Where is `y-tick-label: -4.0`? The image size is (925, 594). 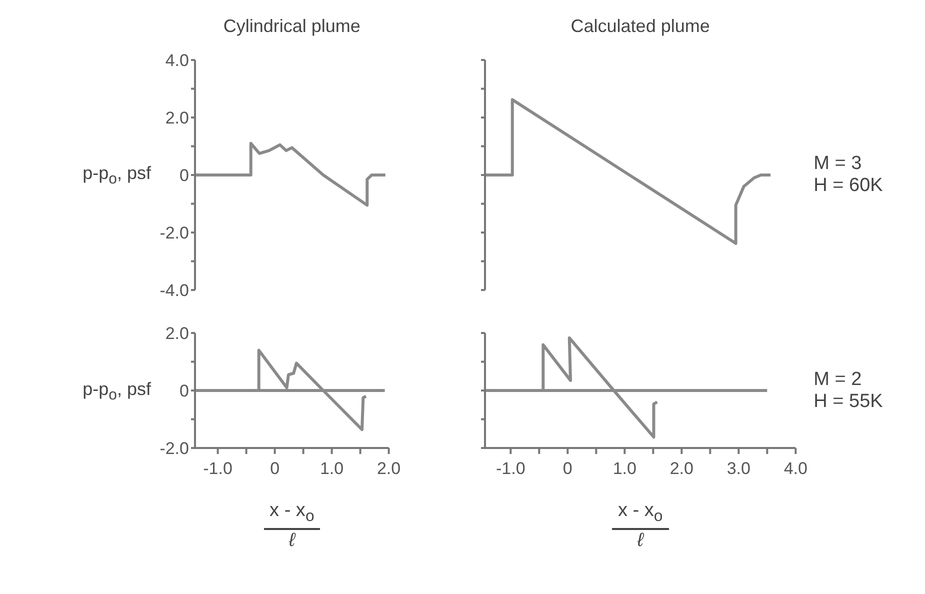 y-tick-label: -4.0 is located at coordinates (174, 290).